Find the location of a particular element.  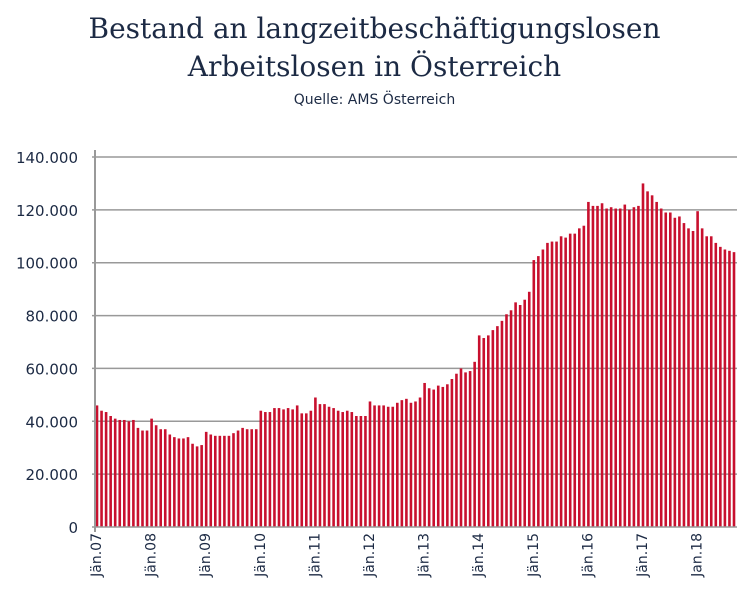

y-tick-label: 100.000 is located at coordinates (47, 264).